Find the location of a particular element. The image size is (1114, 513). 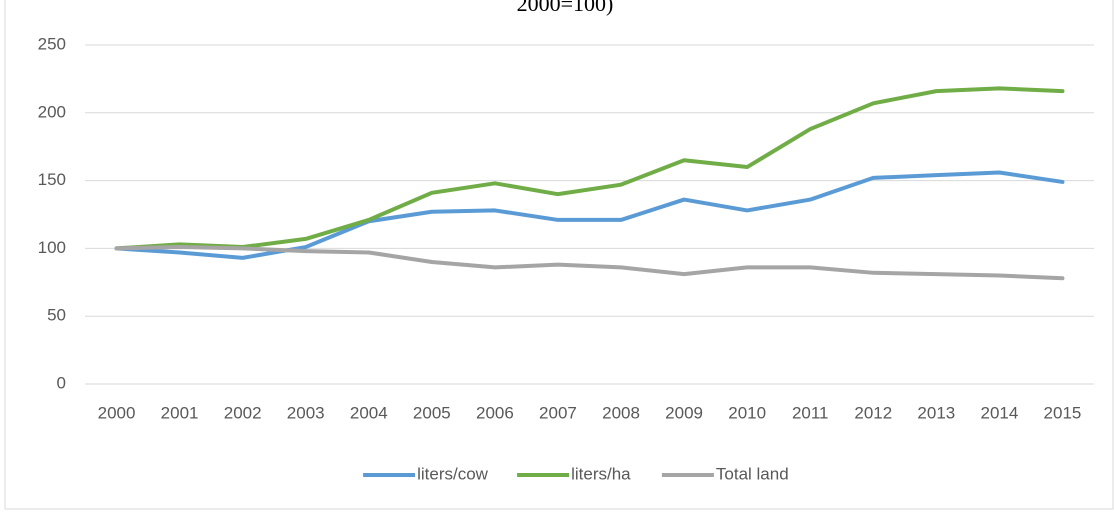

x-tick-label: 2003 is located at coordinates (306, 412).